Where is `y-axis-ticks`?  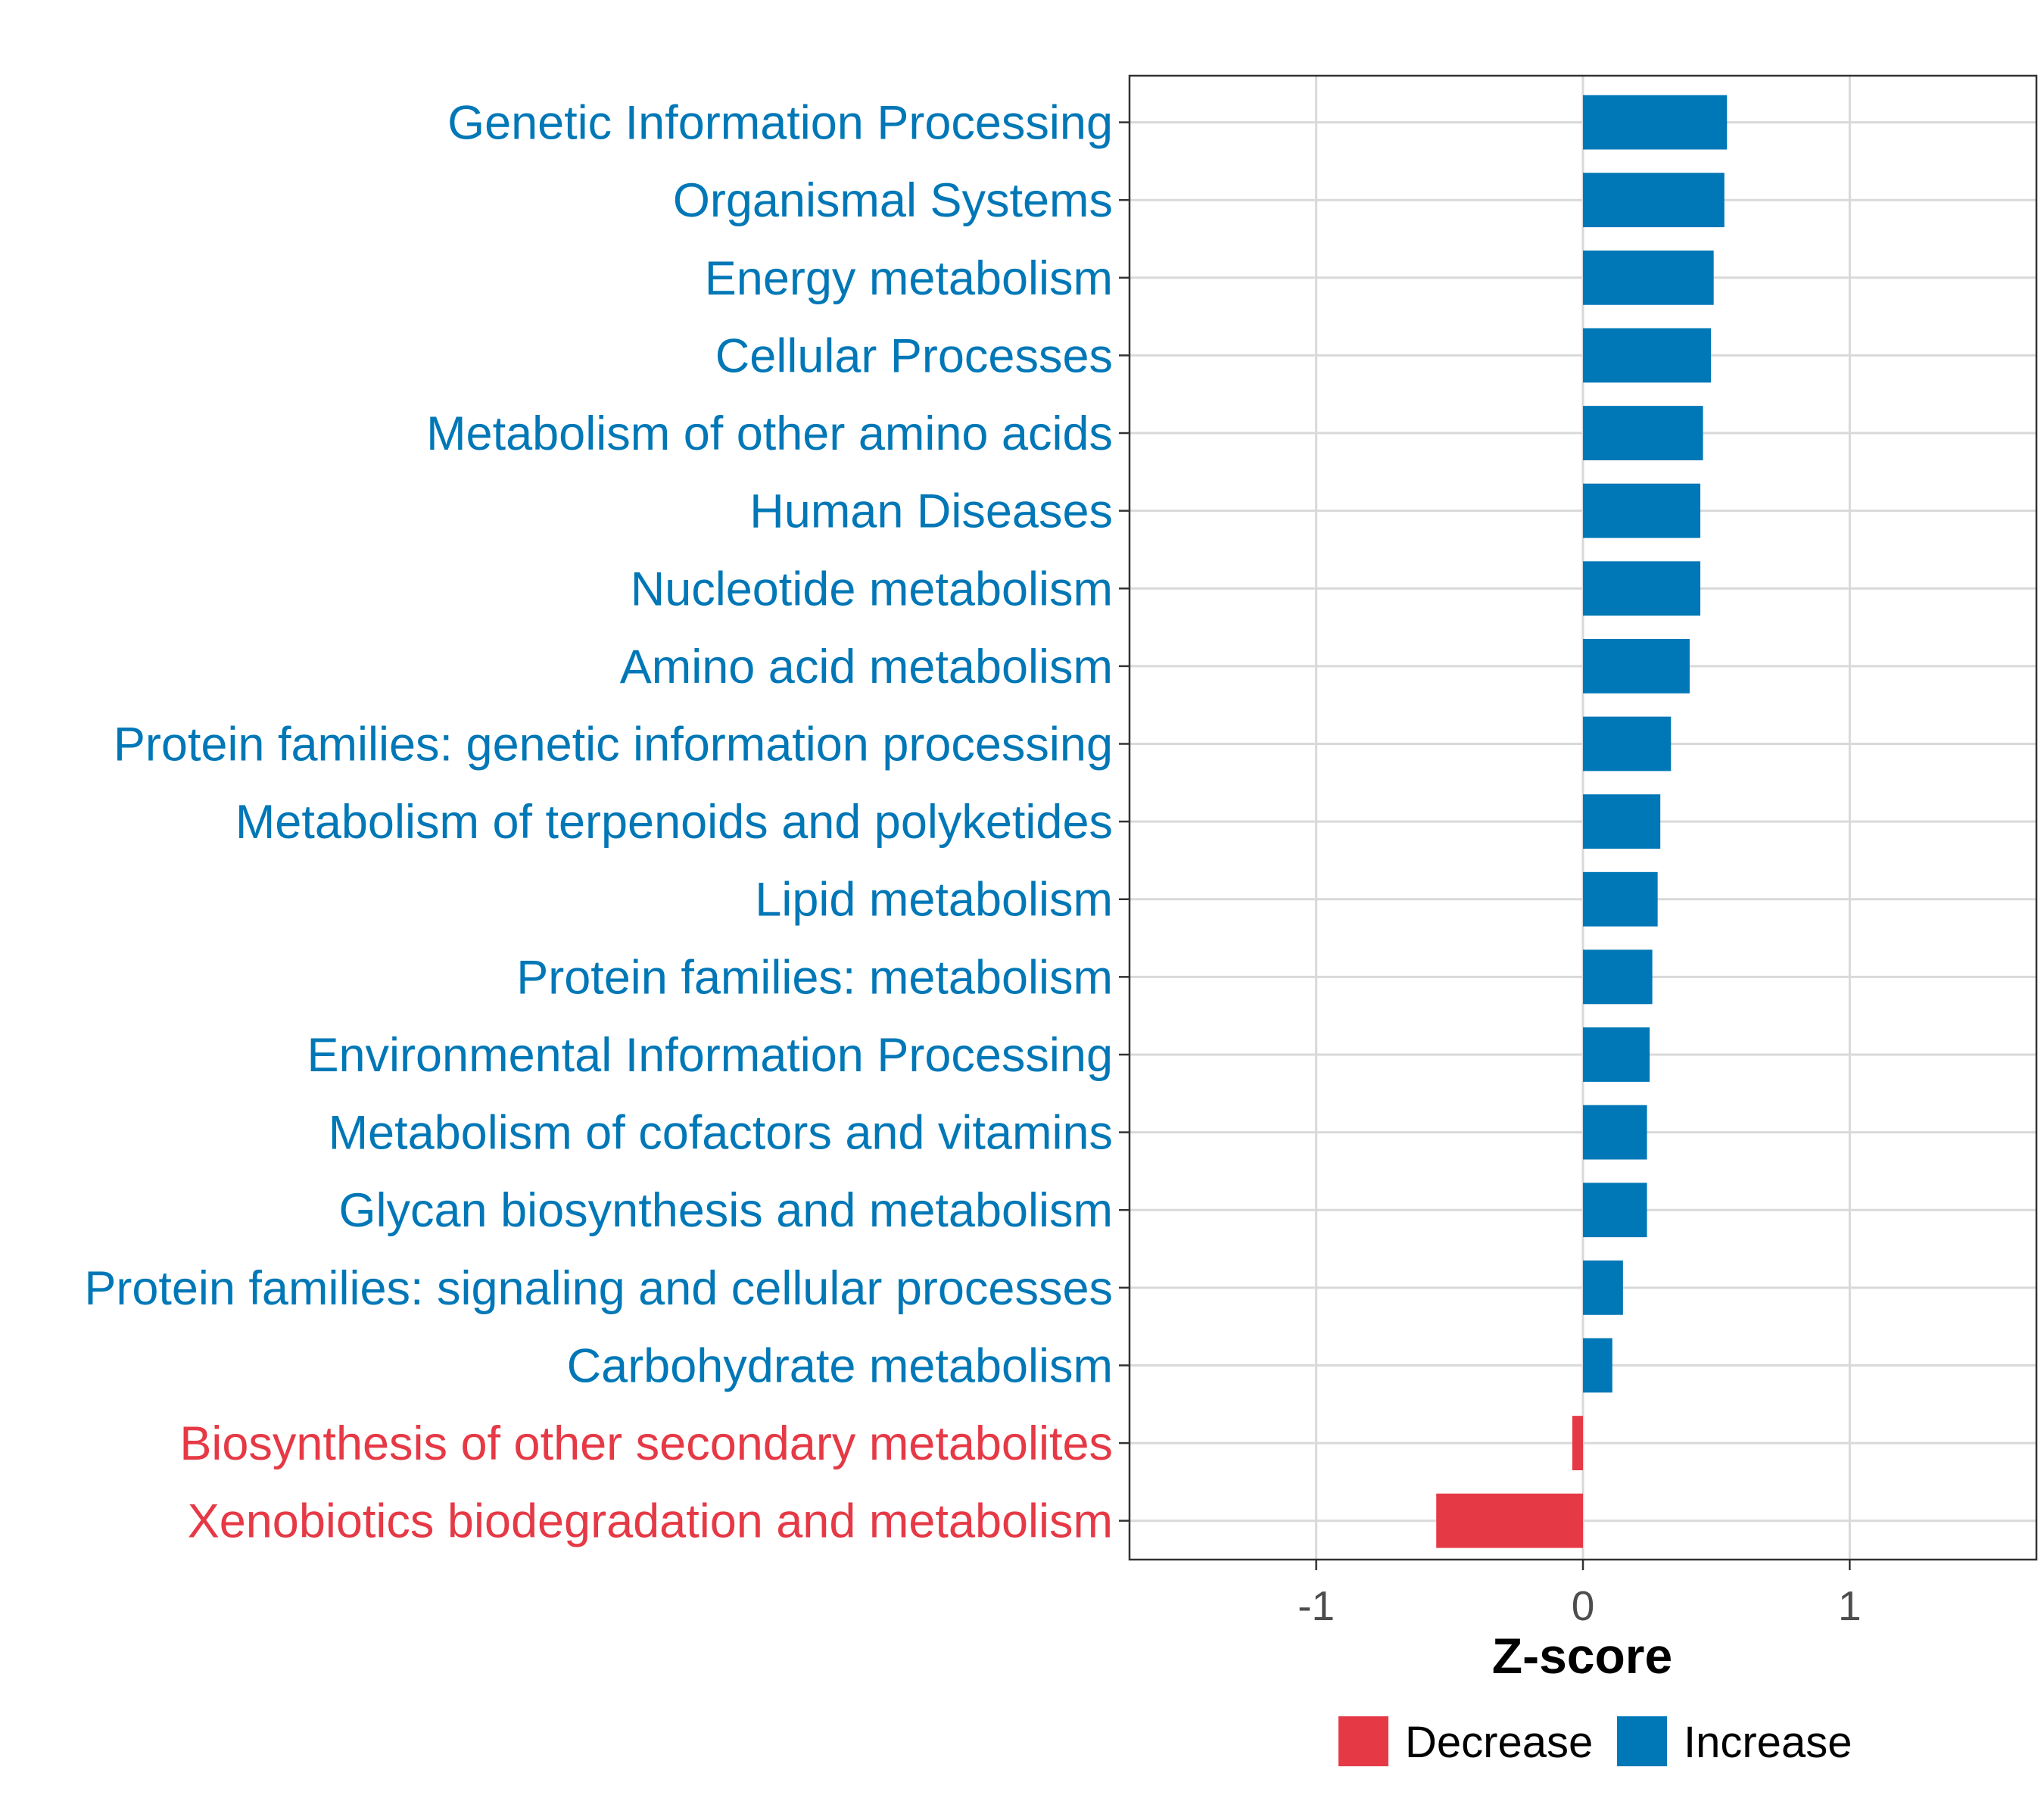 y-axis-ticks is located at coordinates (1124, 821).